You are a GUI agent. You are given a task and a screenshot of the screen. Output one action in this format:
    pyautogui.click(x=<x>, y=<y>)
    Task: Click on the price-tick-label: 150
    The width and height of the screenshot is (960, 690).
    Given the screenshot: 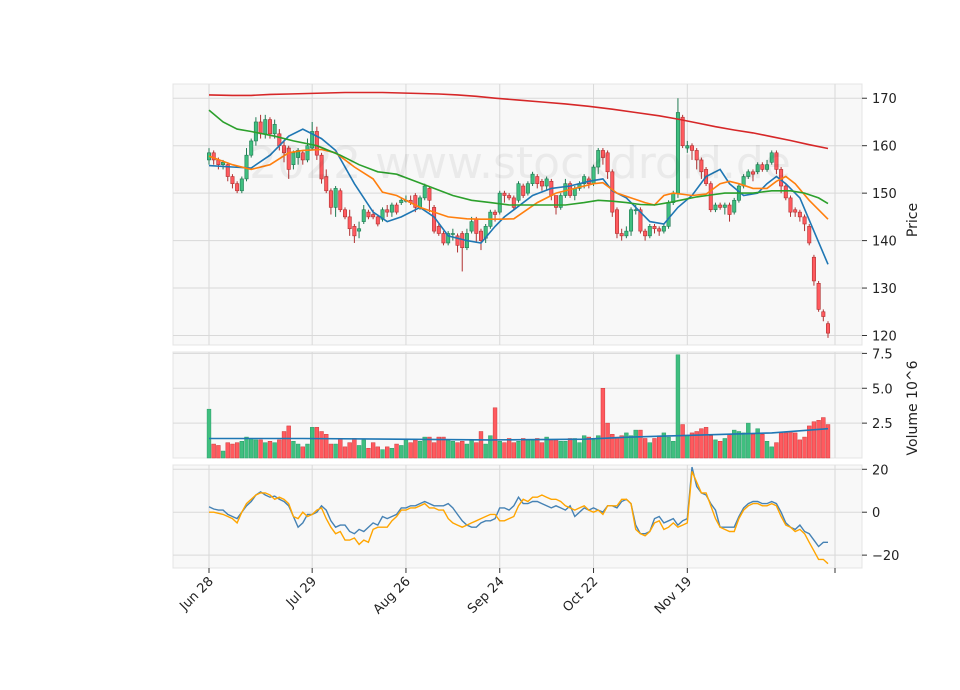 What is the action you would take?
    pyautogui.click(x=884, y=194)
    